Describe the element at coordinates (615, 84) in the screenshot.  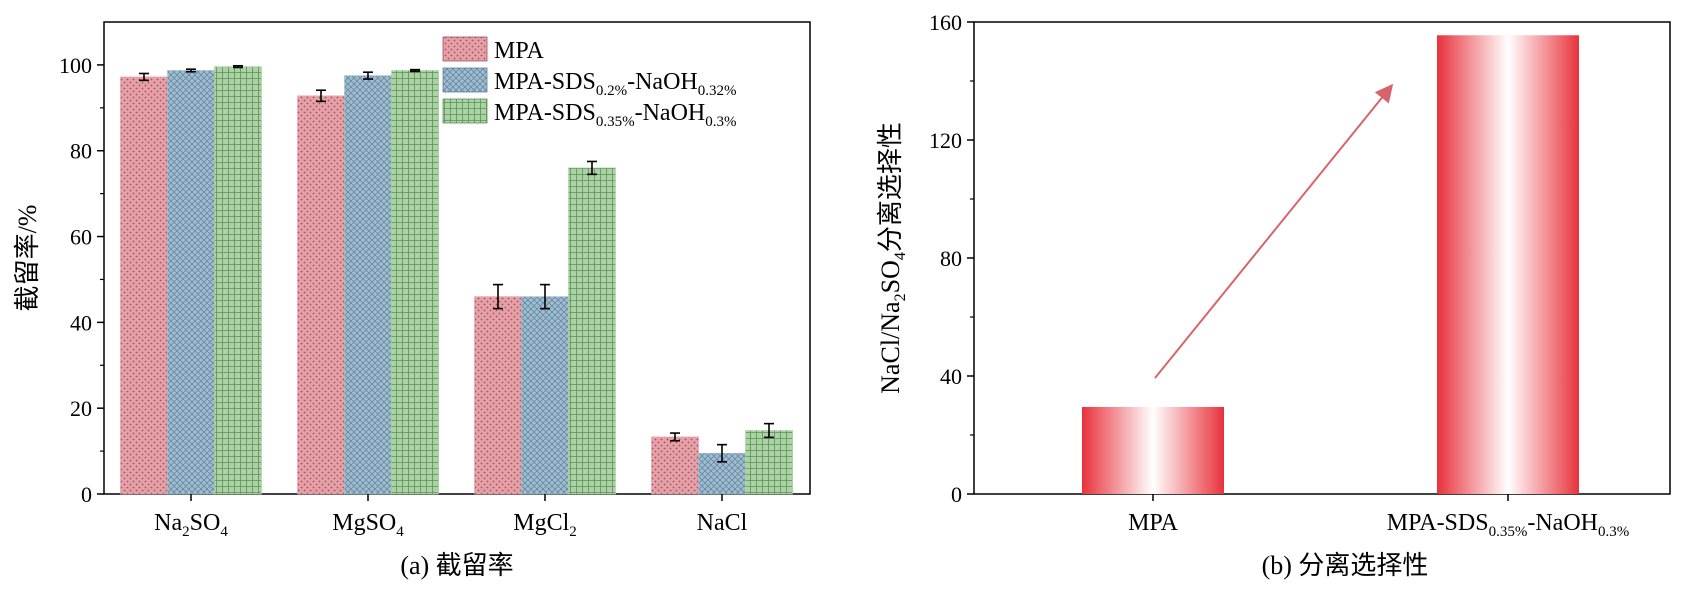
I see `legend-label-mpa-sds02: MPA-SDS0.2%-NaOH0.32%` at that location.